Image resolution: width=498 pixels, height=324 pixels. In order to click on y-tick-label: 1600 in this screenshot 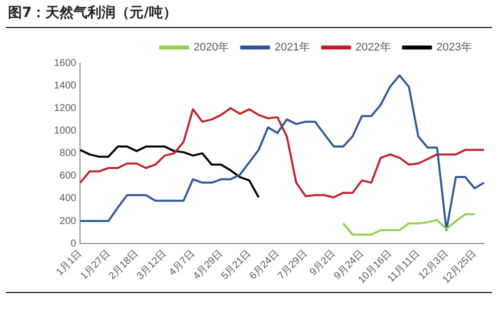, I will do `click(65, 63)`.